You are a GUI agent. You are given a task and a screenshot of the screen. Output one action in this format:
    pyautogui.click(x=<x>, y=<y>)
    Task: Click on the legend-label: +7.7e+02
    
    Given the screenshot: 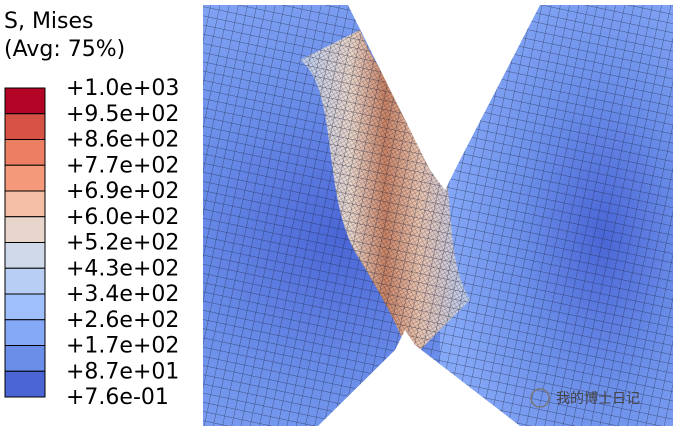 What is the action you would take?
    pyautogui.click(x=122, y=165)
    